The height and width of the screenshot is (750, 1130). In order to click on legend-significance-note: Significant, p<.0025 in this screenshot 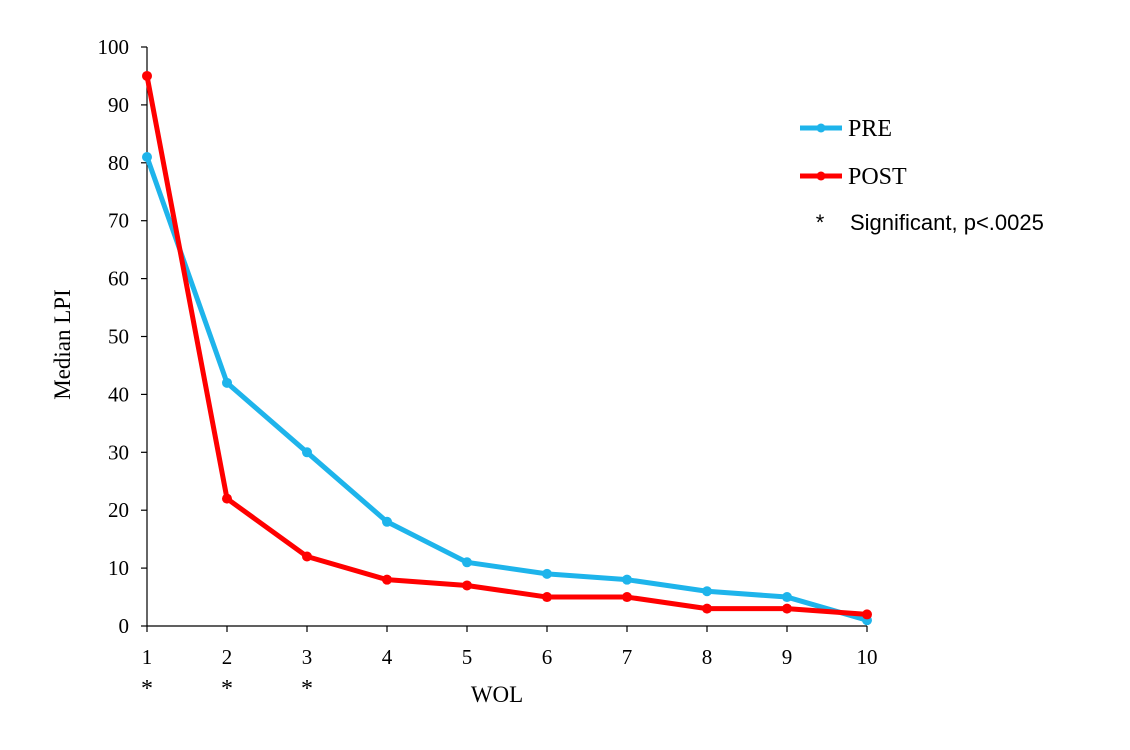, I will do `click(947, 222)`.